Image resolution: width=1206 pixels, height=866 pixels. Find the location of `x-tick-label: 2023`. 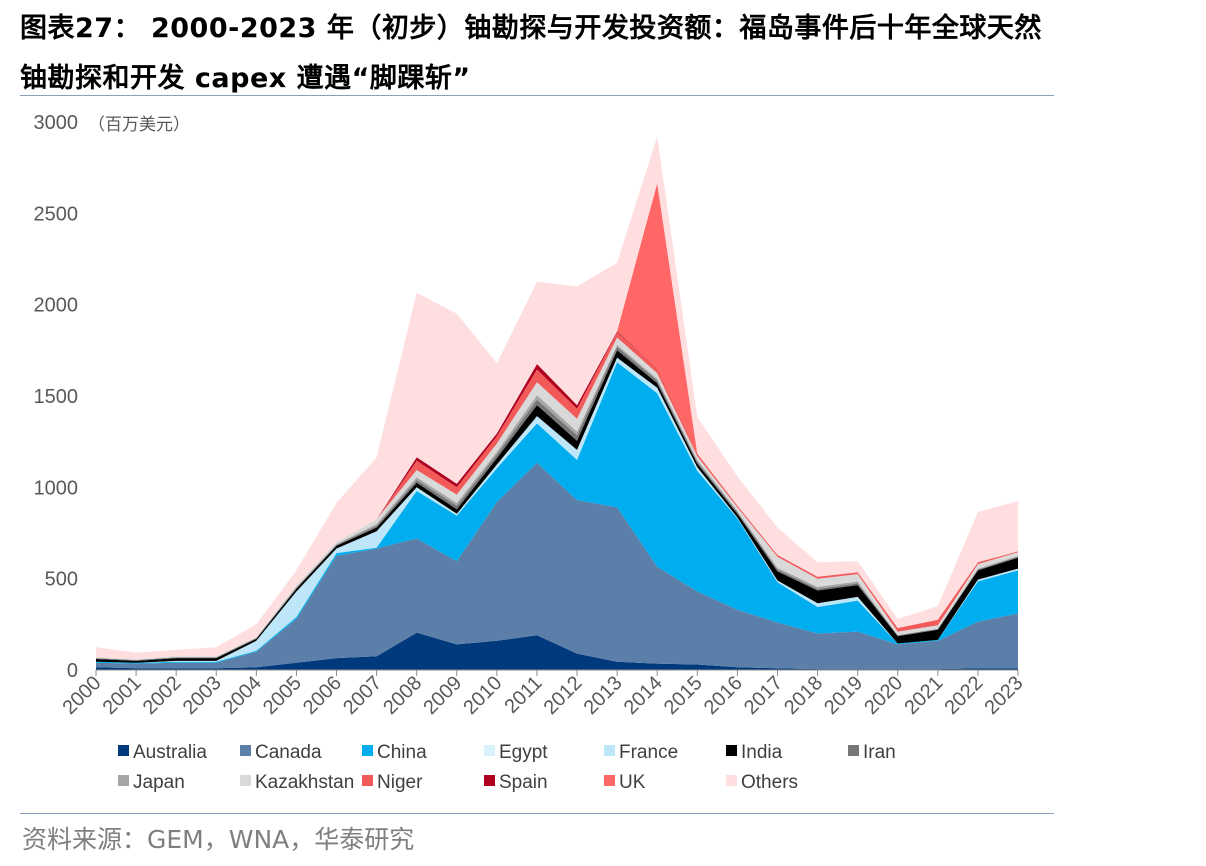

x-tick-label: 2023 is located at coordinates (1004, 695).